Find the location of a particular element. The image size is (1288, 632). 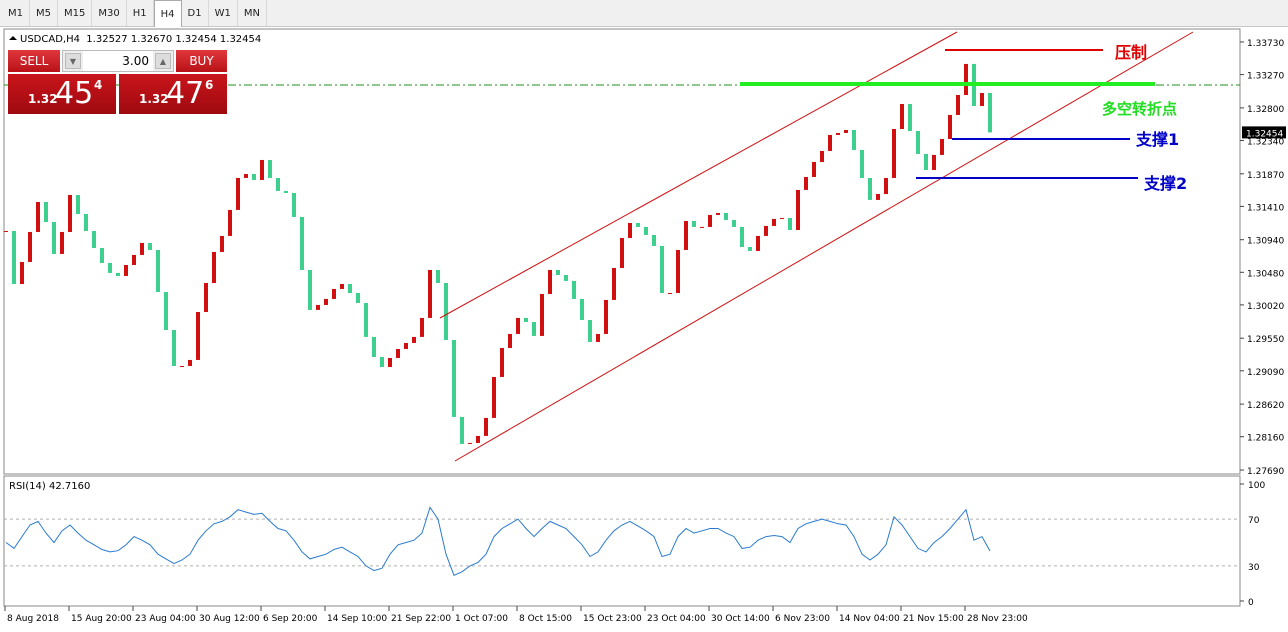

x-tick-label: 15 Aug 20:00 is located at coordinates (101, 619).